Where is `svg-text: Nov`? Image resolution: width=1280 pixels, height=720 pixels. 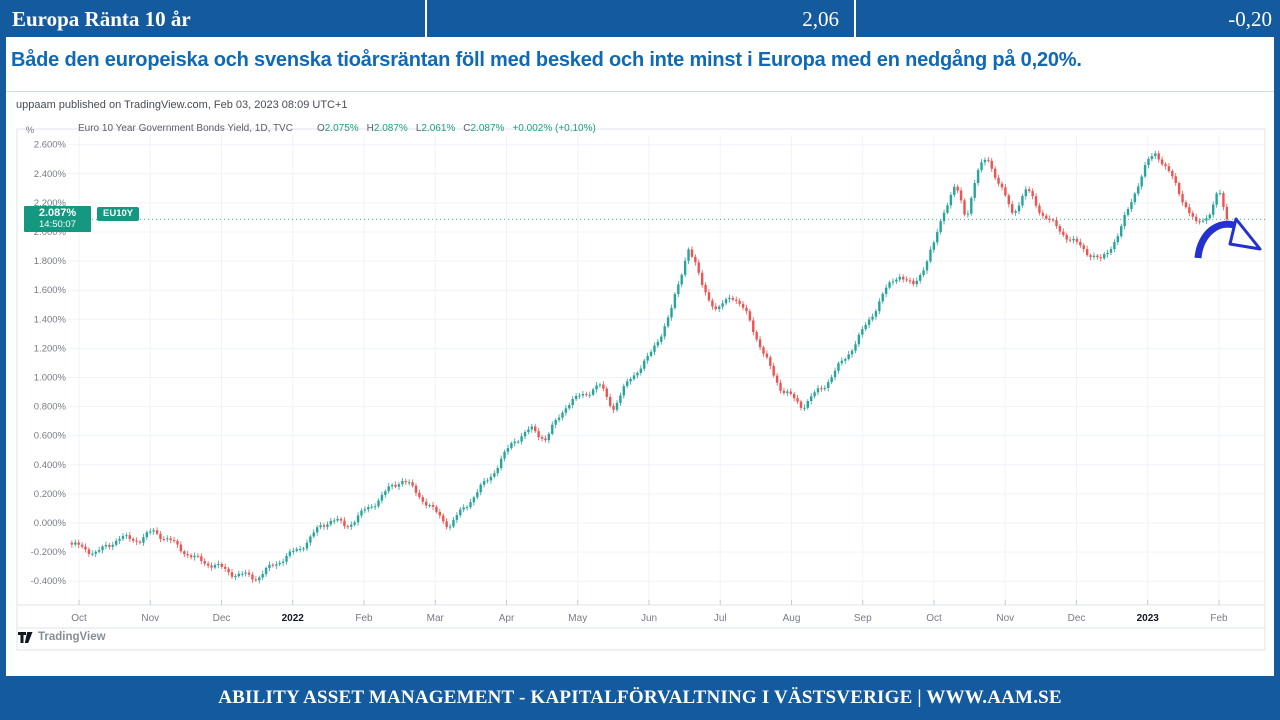 svg-text: Nov is located at coordinates (150, 618).